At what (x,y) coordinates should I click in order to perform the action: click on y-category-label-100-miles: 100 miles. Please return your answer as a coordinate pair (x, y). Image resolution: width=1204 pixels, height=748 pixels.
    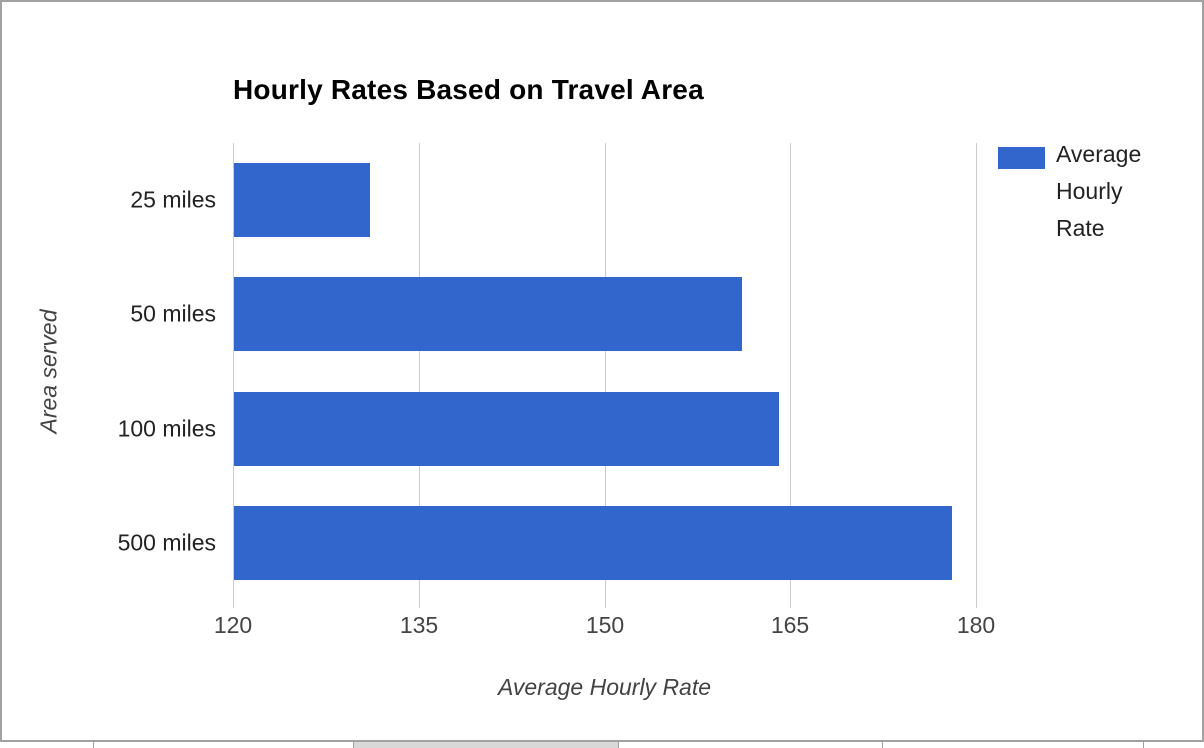
    Looking at the image, I should click on (166, 428).